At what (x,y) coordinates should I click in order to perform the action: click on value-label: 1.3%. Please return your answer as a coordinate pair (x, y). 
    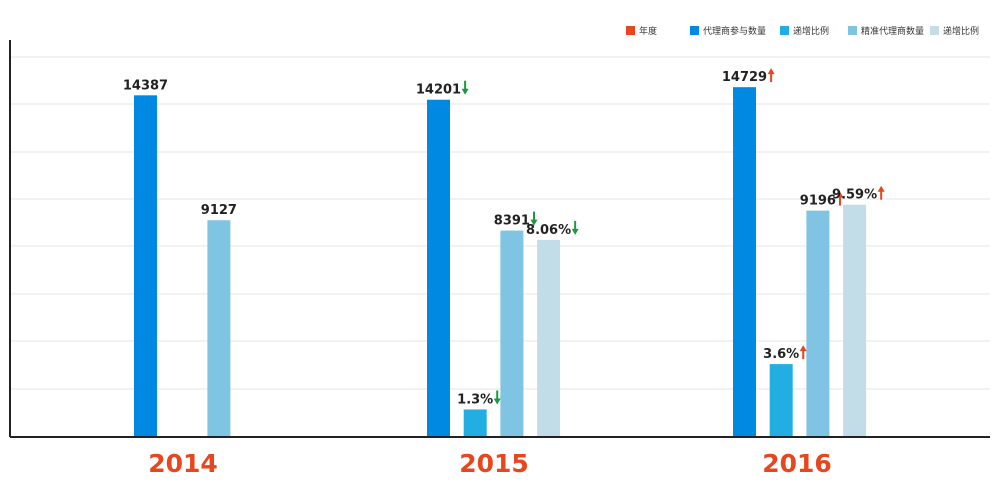
    Looking at the image, I should click on (475, 399).